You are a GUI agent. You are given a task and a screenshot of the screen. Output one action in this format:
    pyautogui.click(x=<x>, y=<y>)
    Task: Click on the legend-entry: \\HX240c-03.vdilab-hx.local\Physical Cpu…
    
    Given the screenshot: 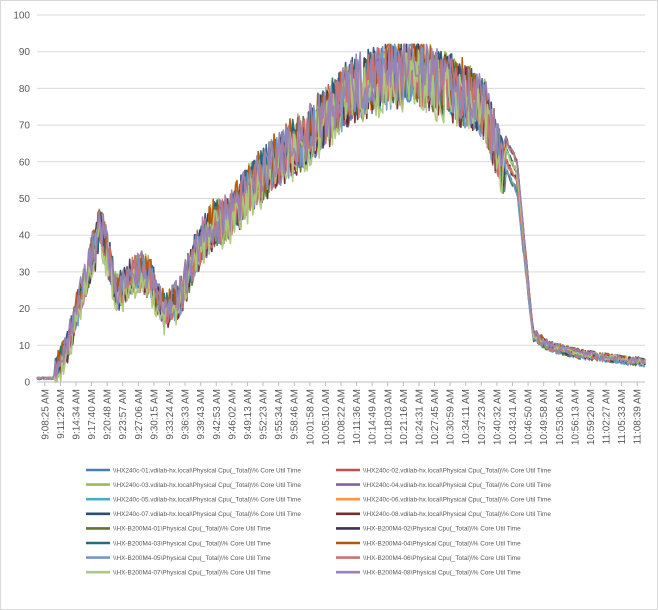 What is the action you would take?
    pyautogui.click(x=193, y=485)
    